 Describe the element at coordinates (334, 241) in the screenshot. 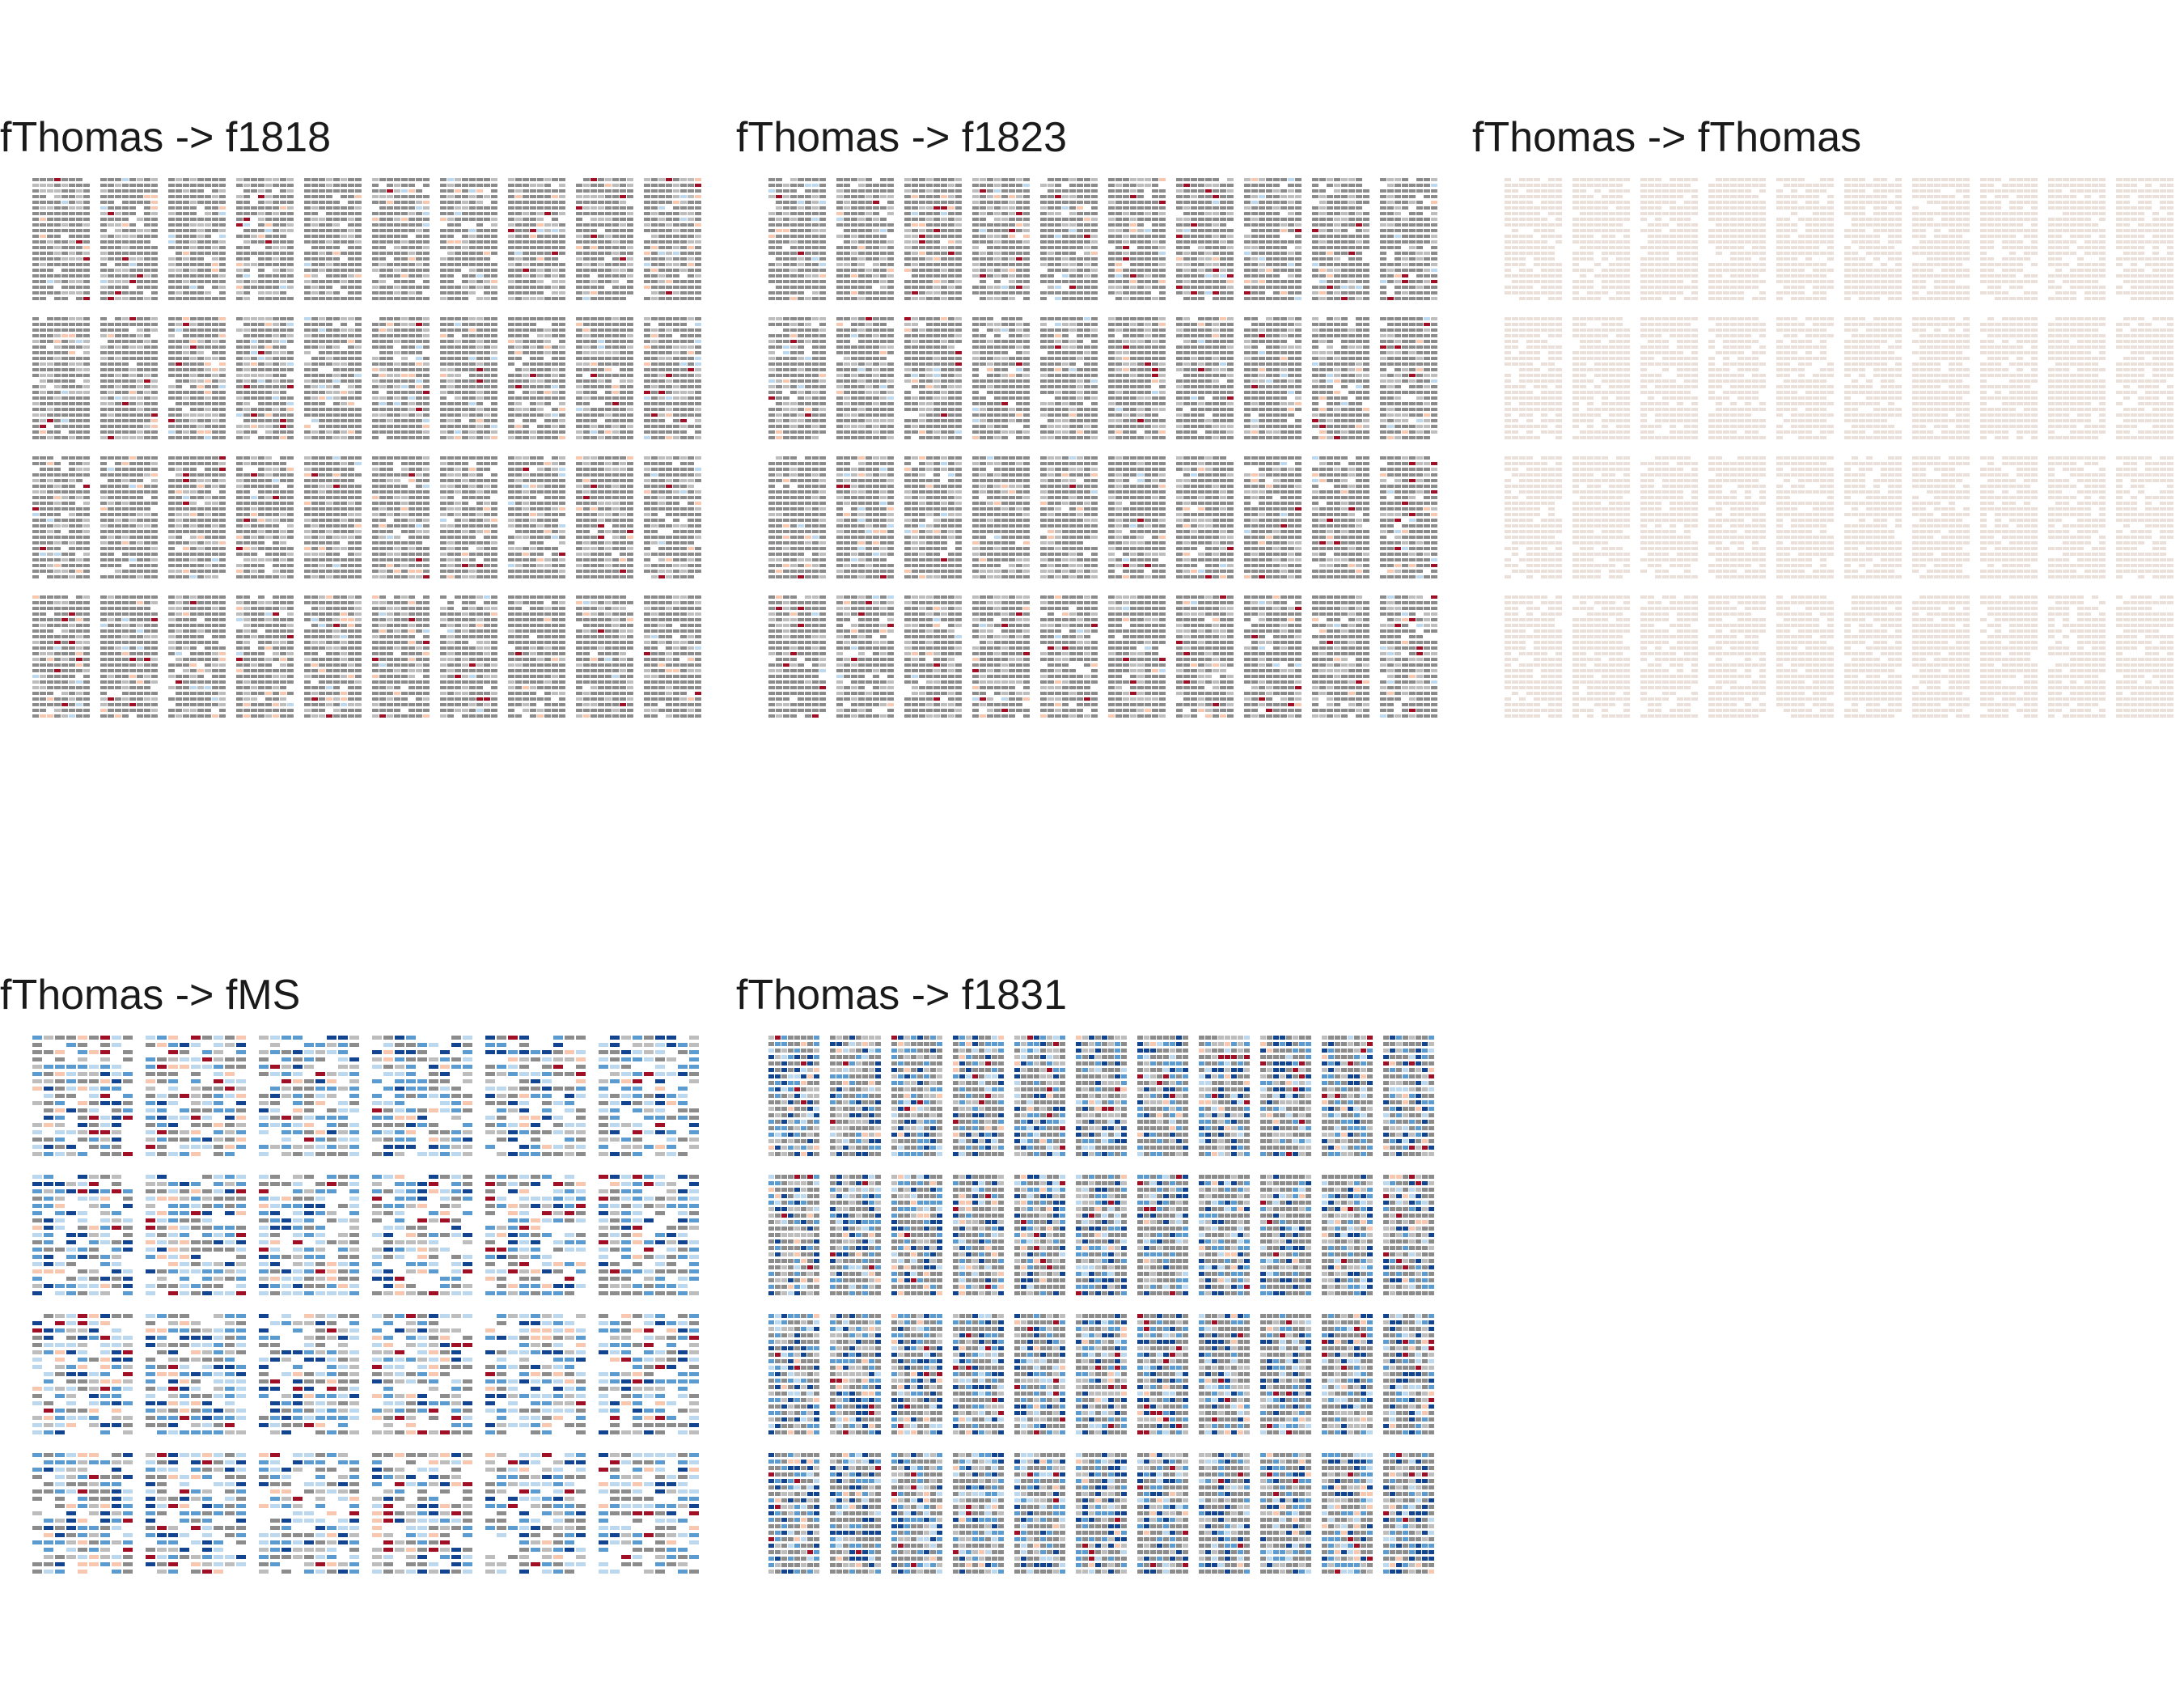

I see `heatmap-block` at that location.